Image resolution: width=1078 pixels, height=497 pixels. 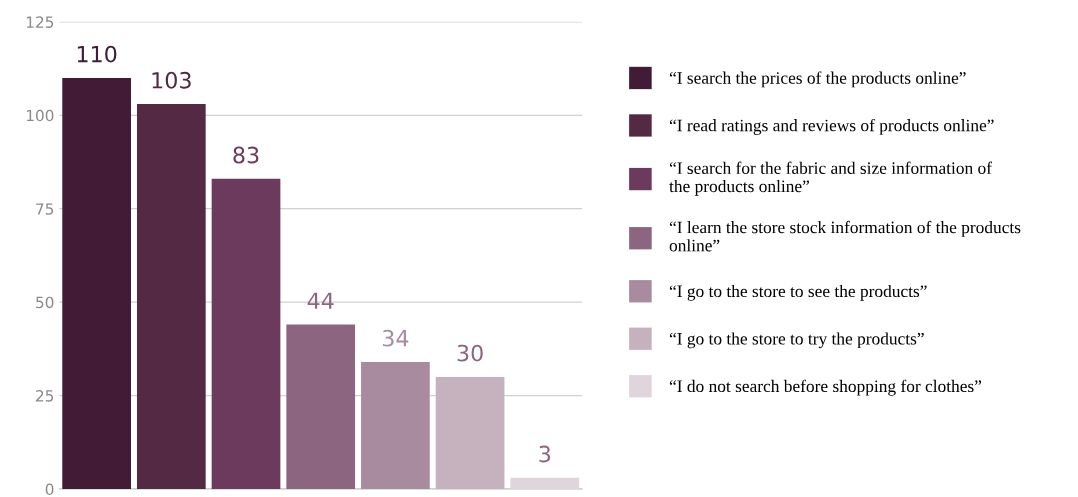 I want to click on legend-label: “I go to the store to try the products”, so click(x=796, y=340).